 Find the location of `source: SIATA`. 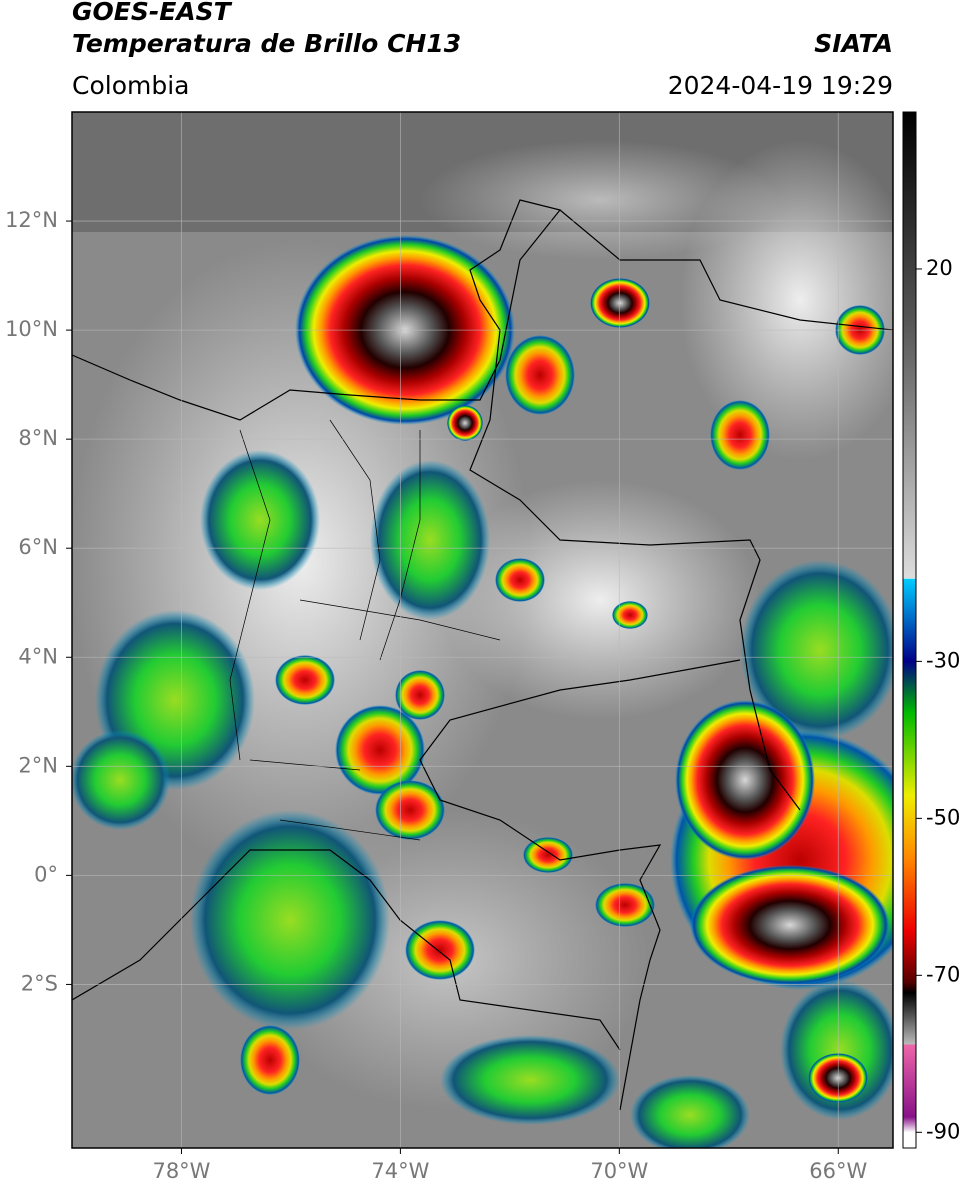

source: SIATA is located at coordinates (853, 43).